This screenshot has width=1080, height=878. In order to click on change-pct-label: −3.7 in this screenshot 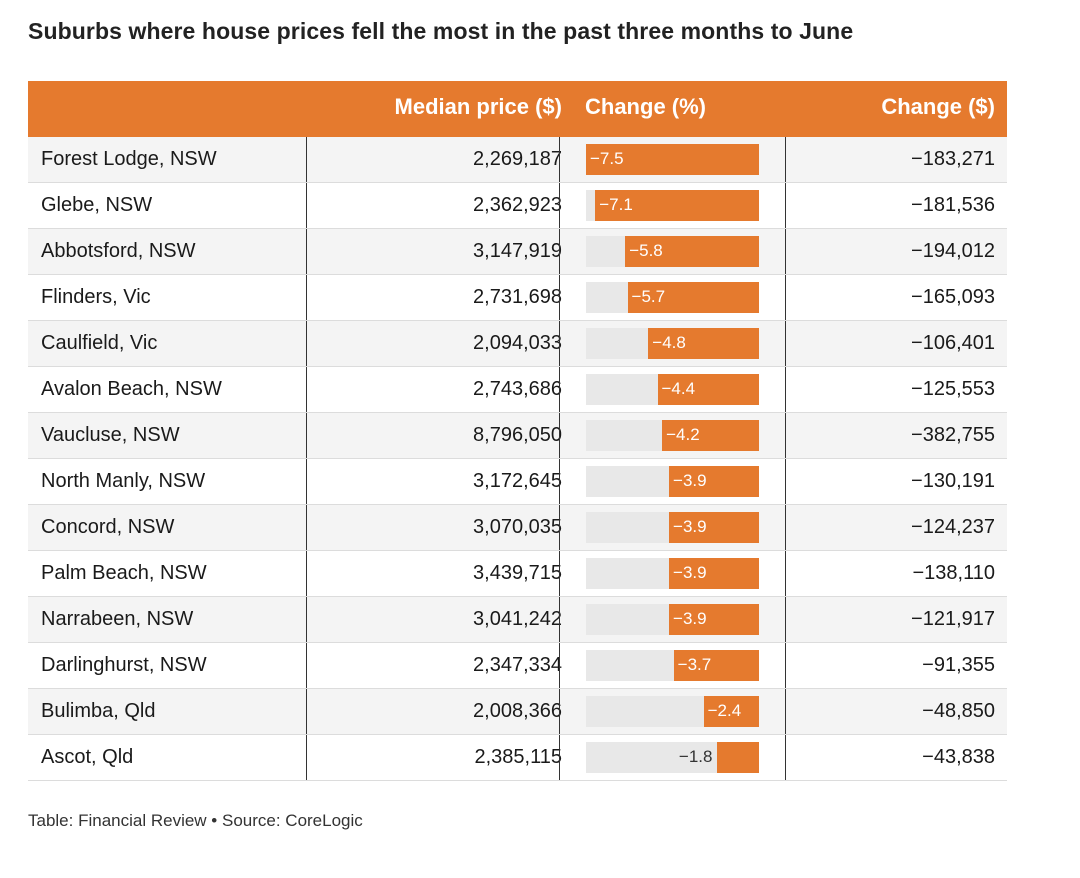, I will do `click(694, 664)`.